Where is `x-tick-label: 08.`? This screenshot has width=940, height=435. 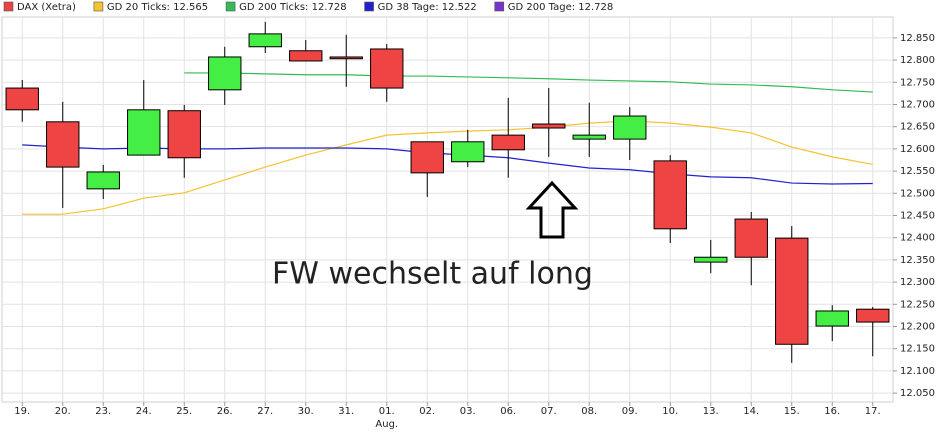
x-tick-label: 08. is located at coordinates (589, 411).